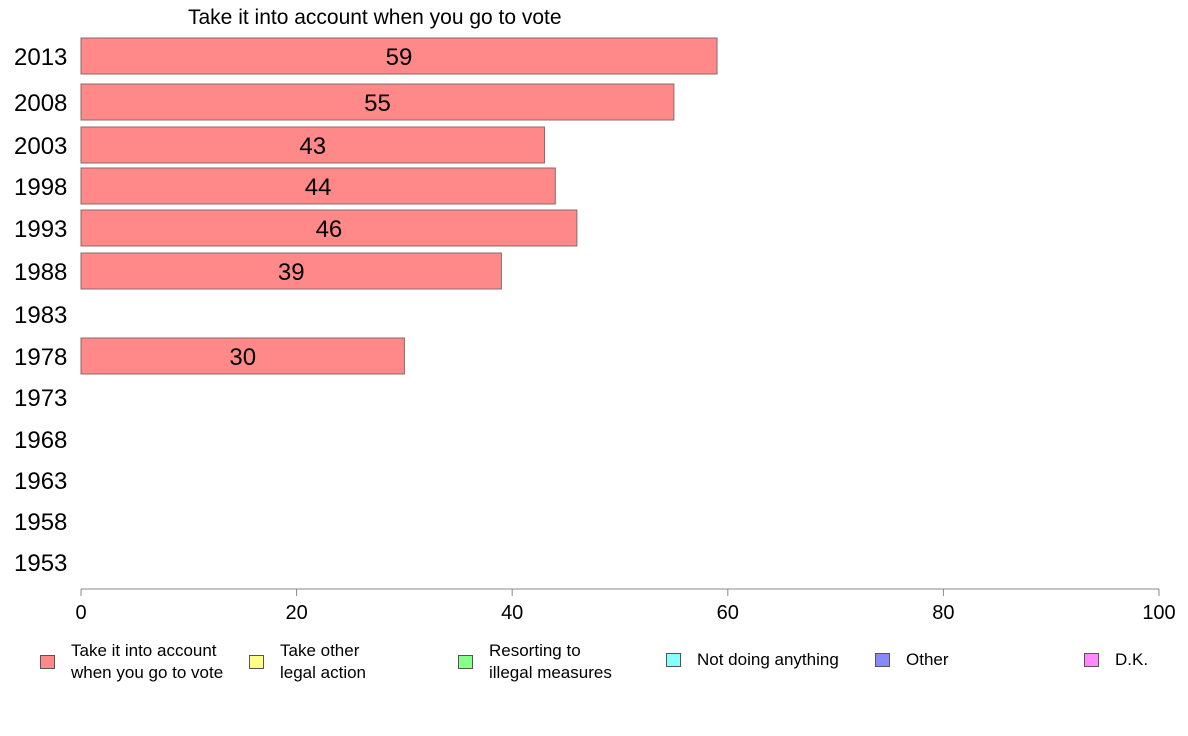  I want to click on legend-item: Not doing anything, so click(752, 660).